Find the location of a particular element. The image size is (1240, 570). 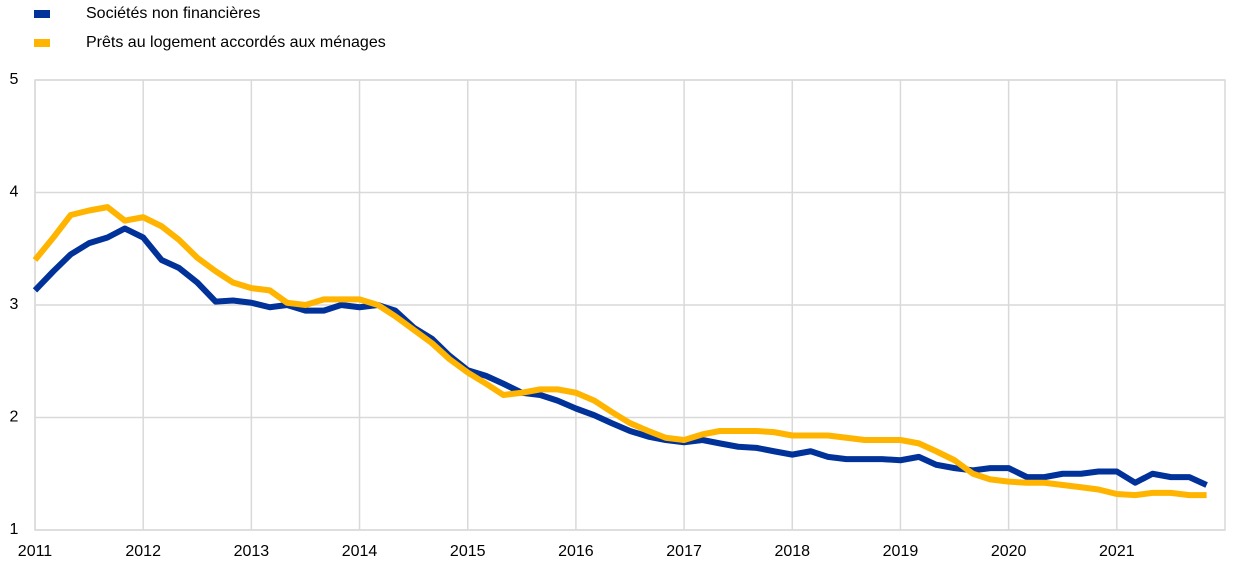

x-tick-label: 2020 is located at coordinates (1009, 551).